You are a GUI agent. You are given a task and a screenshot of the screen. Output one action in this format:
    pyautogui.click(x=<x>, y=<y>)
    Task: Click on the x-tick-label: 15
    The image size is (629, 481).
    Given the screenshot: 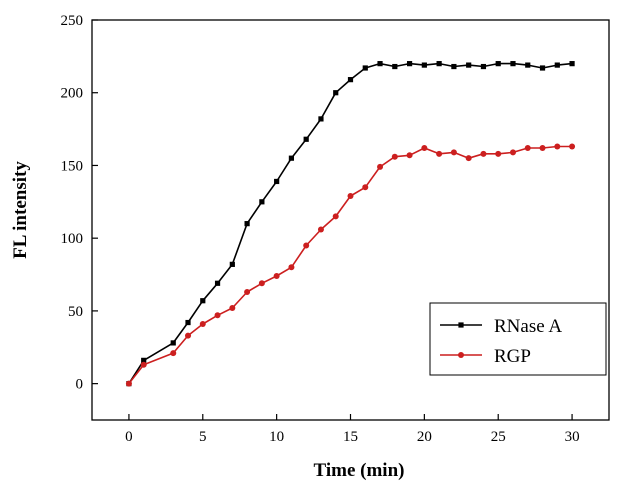 What is the action you would take?
    pyautogui.click(x=350, y=437)
    